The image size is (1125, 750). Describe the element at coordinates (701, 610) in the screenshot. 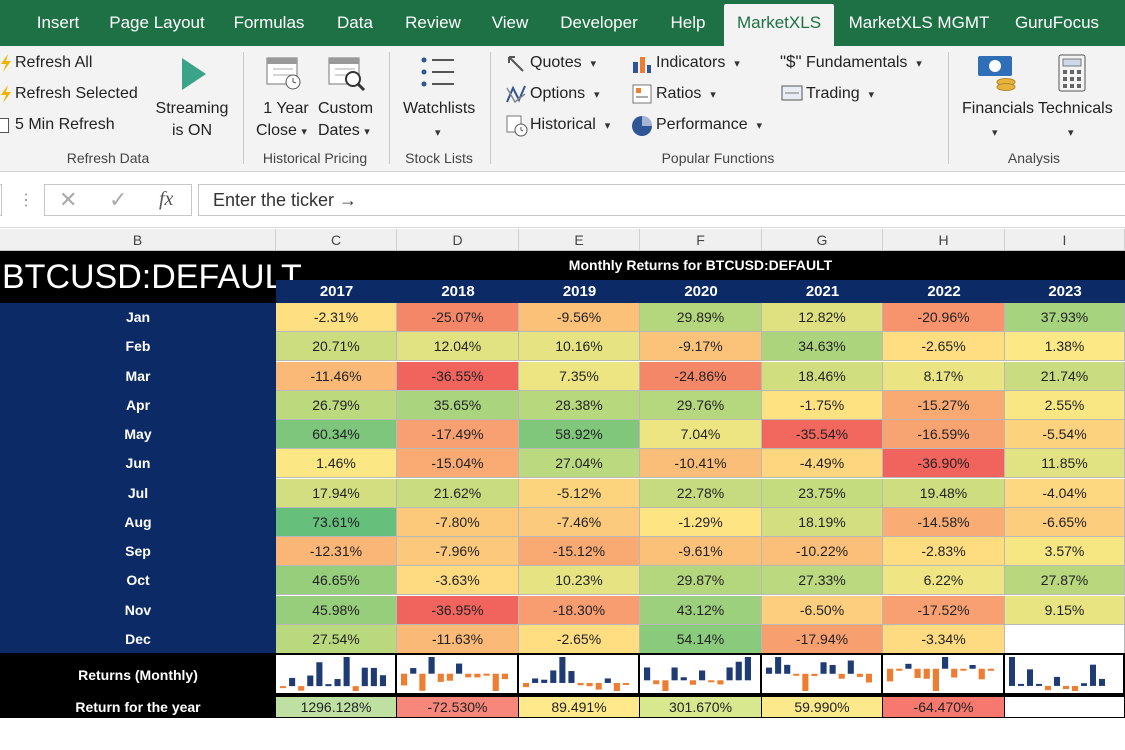

I see `return-cell: 43.12%` at that location.